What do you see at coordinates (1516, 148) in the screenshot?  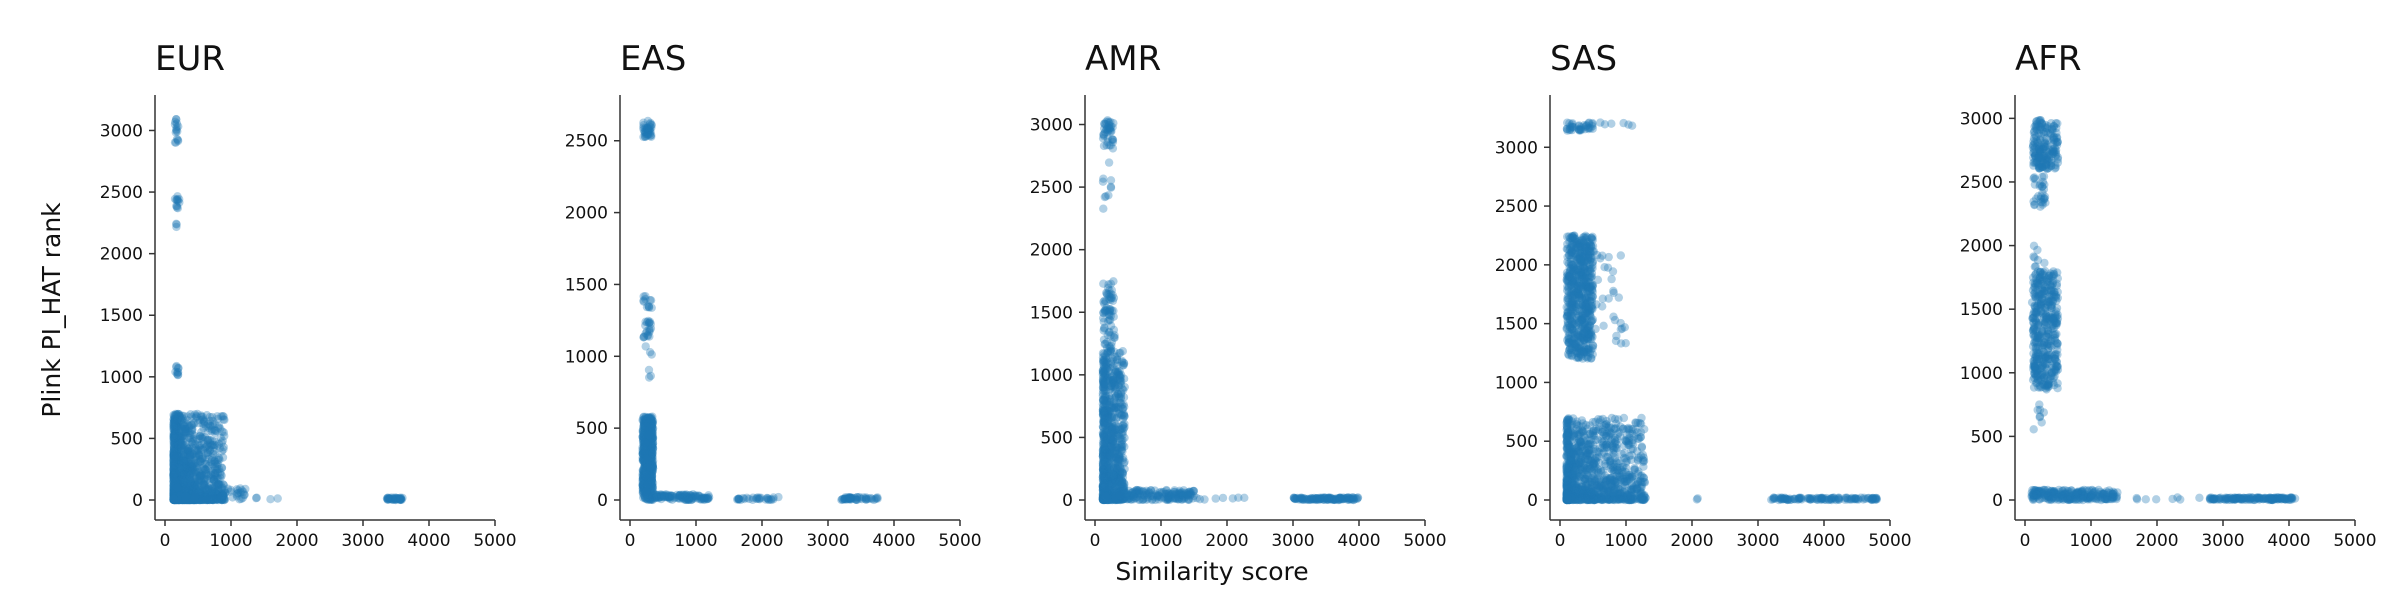 I see `y-tick-label: 3000` at bounding box center [1516, 148].